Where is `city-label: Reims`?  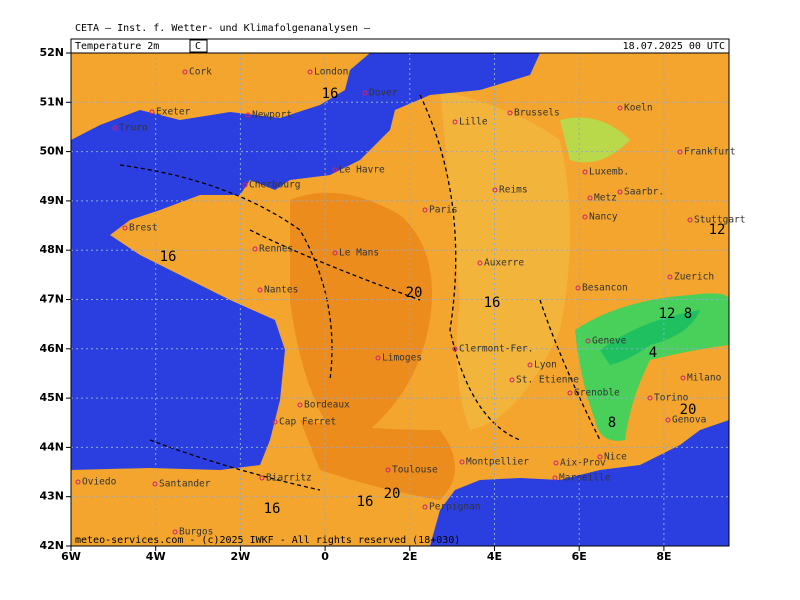 city-label: Reims is located at coordinates (513, 190).